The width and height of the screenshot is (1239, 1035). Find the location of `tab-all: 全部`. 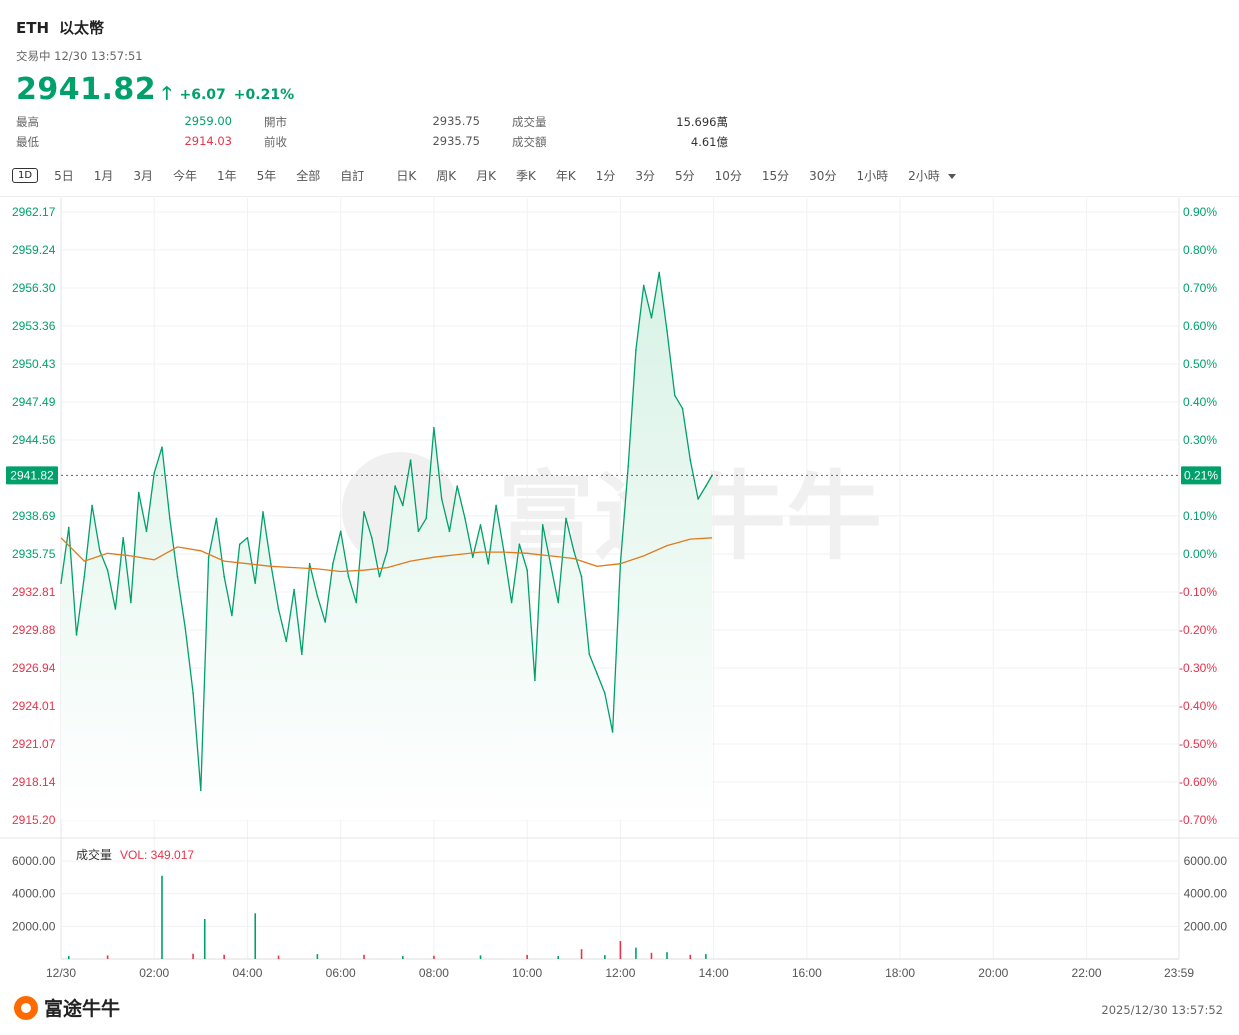

tab-all: 全部 is located at coordinates (308, 175).